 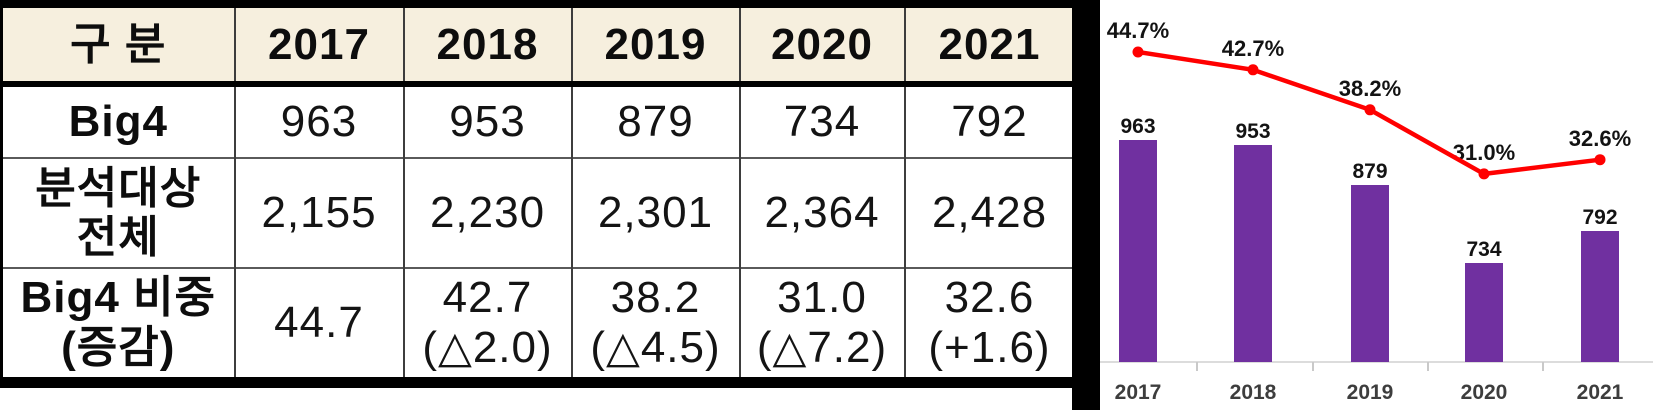 What do you see at coordinates (1600, 296) in the screenshot?
I see `bar-2021` at bounding box center [1600, 296].